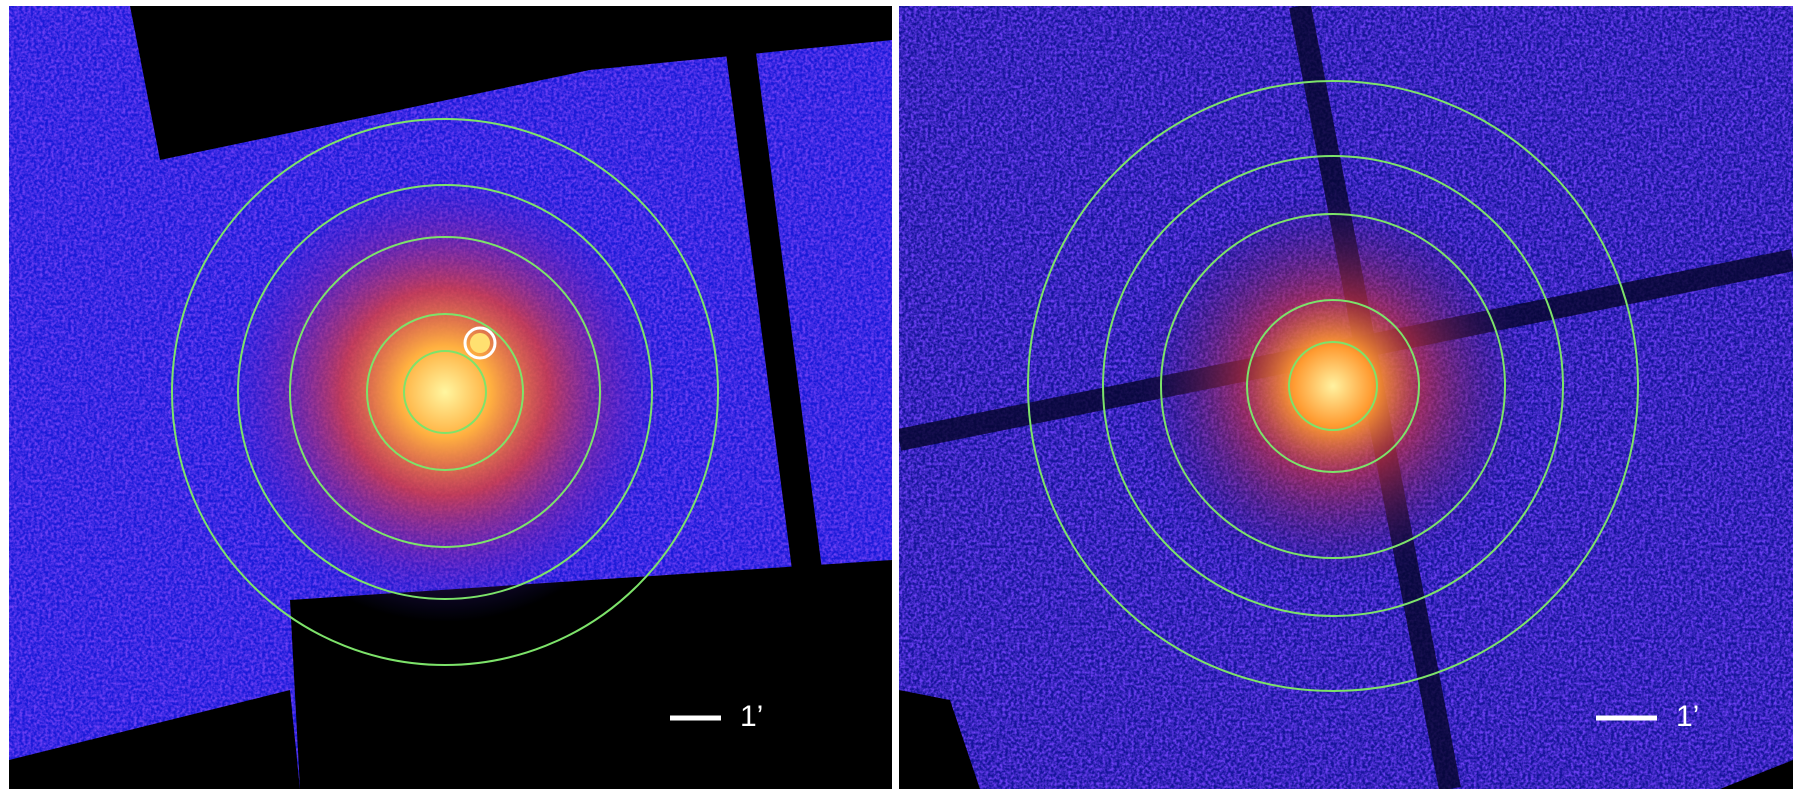  I want to click on cluster-emission, so click(1333, 386).